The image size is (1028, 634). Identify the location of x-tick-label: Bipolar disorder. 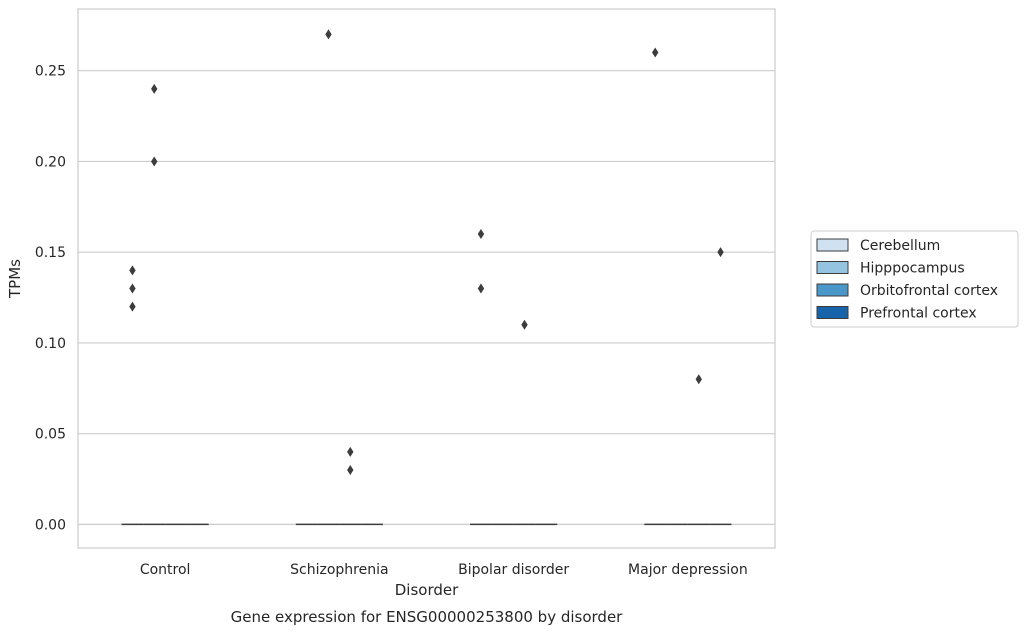
(513, 570).